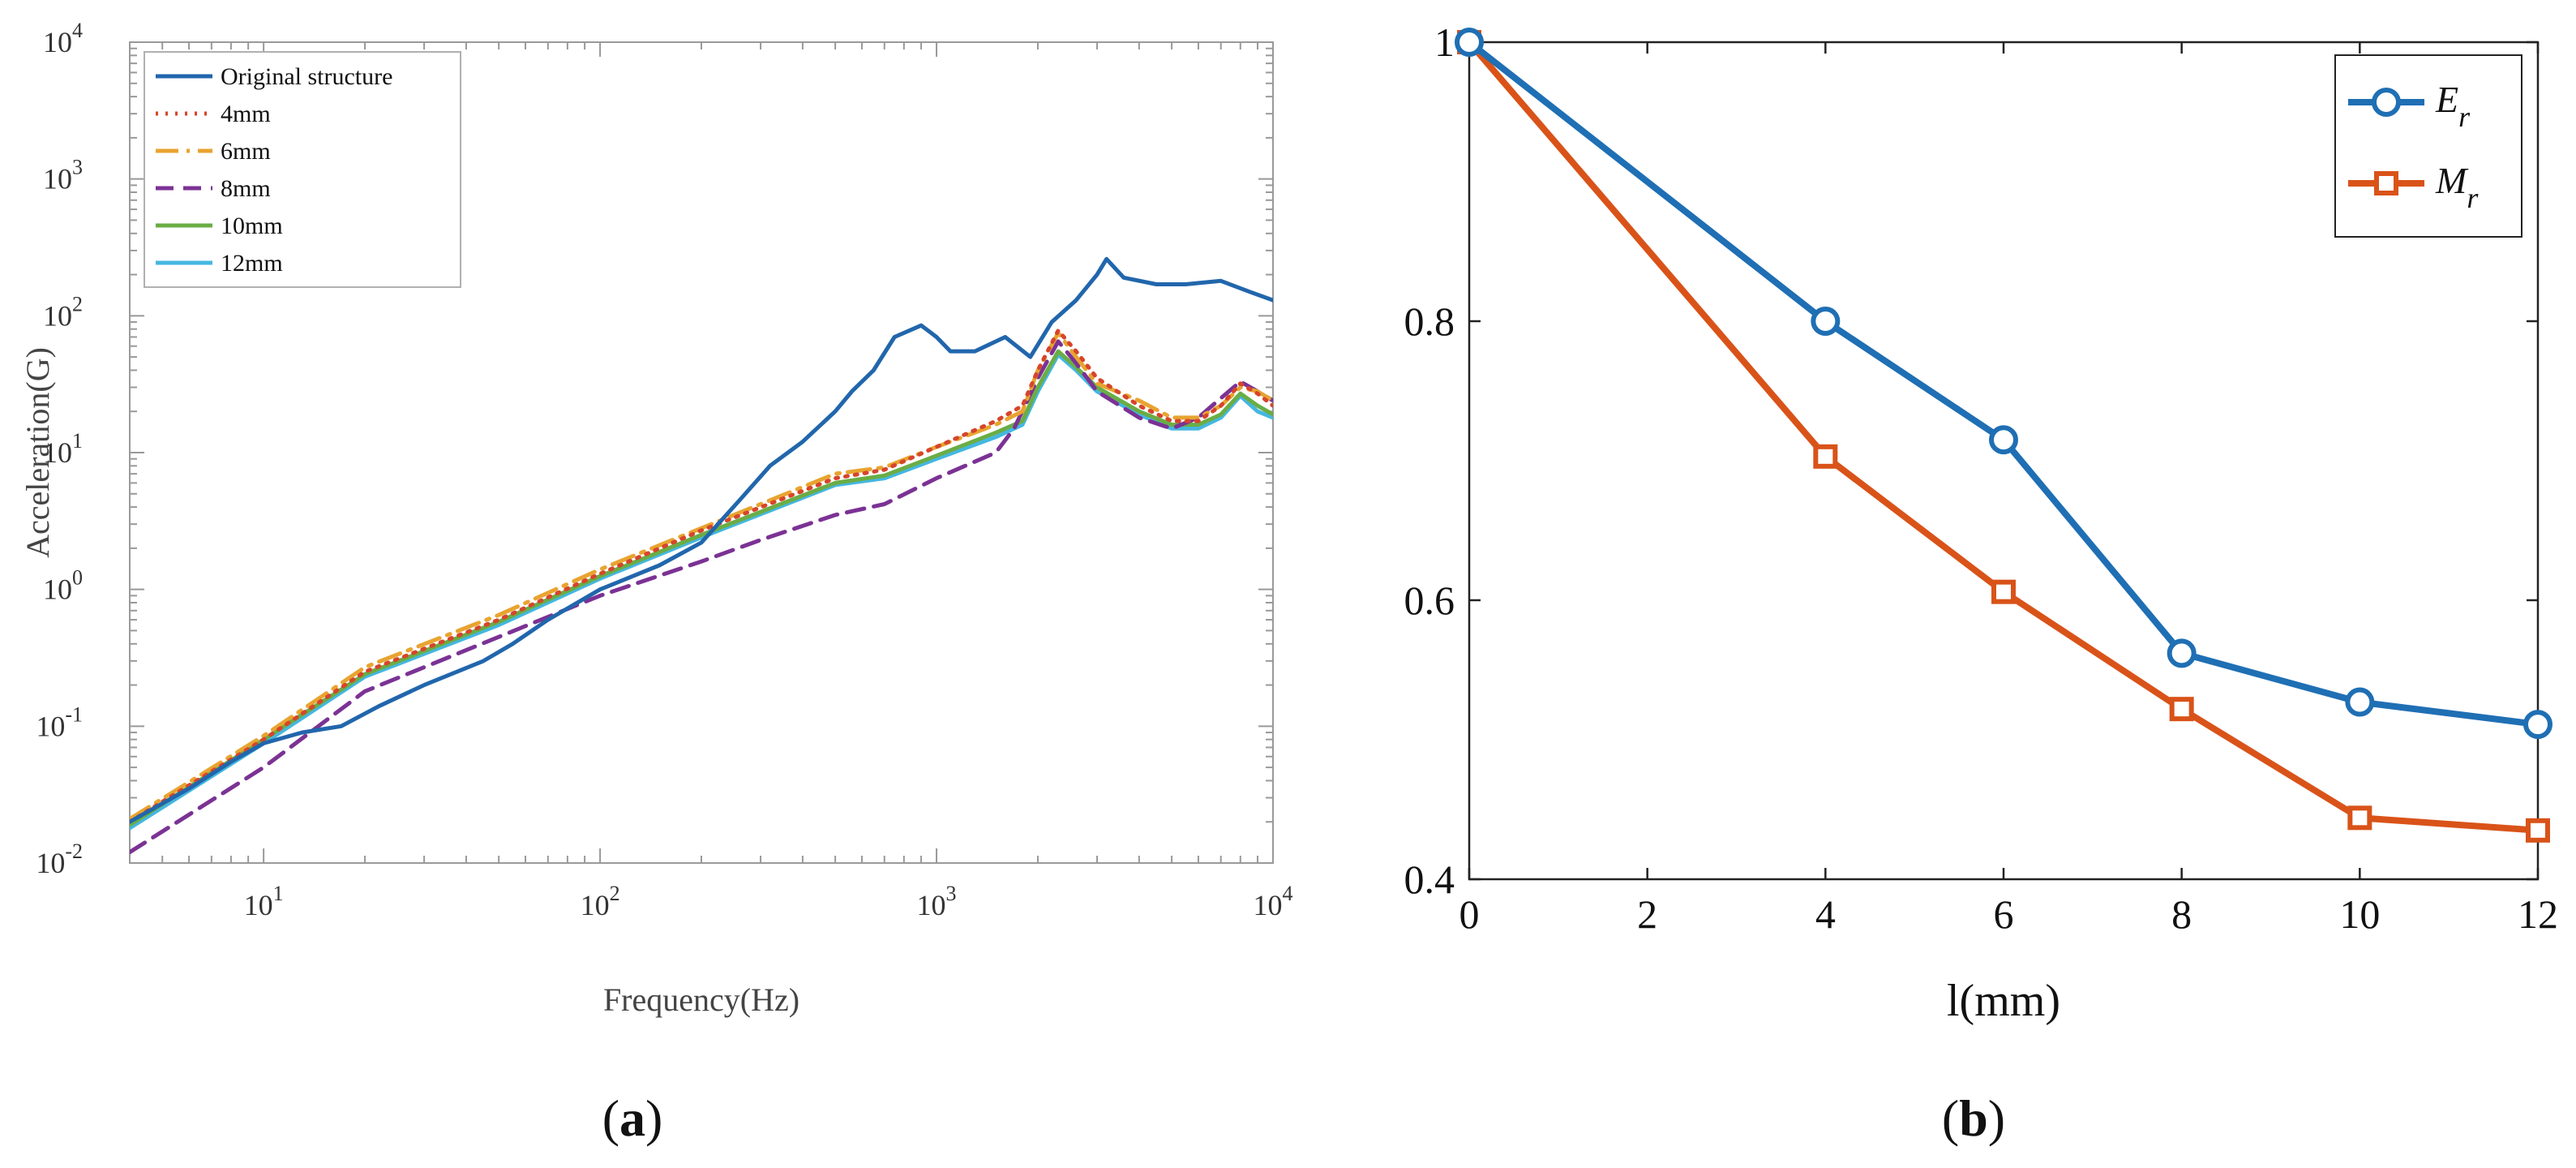 The width and height of the screenshot is (2576, 1168). I want to click on chart-a-y-tick-exp: 2, so click(77, 304).